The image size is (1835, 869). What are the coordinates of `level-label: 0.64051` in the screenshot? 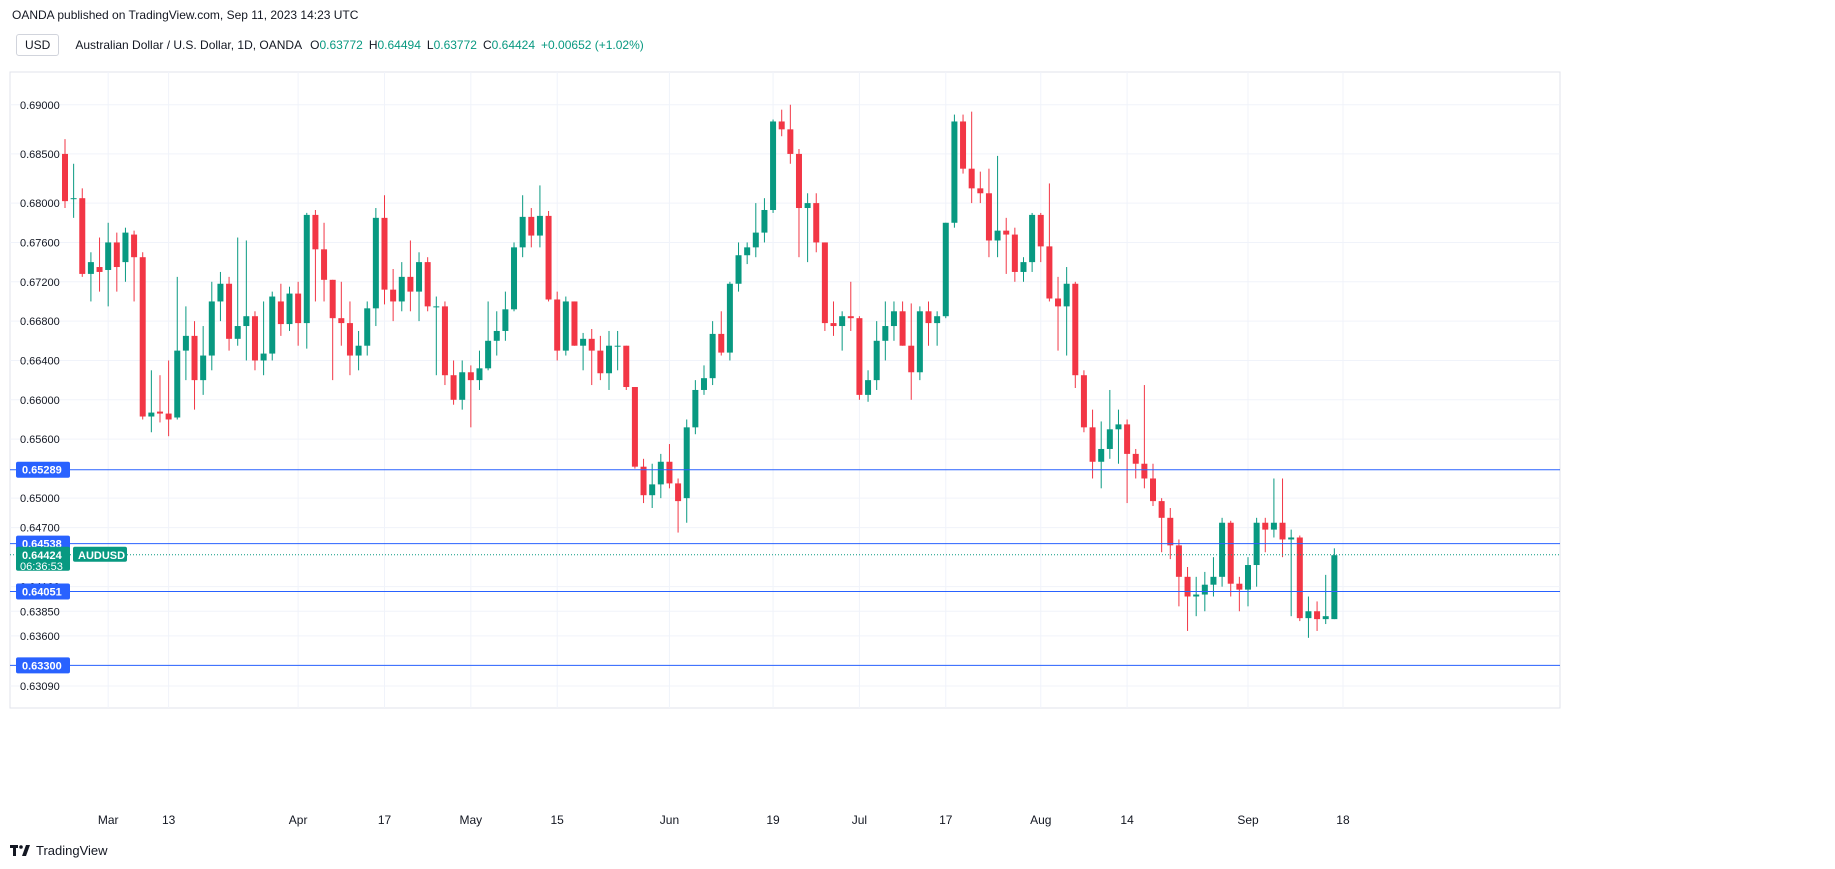 It's located at (42, 592).